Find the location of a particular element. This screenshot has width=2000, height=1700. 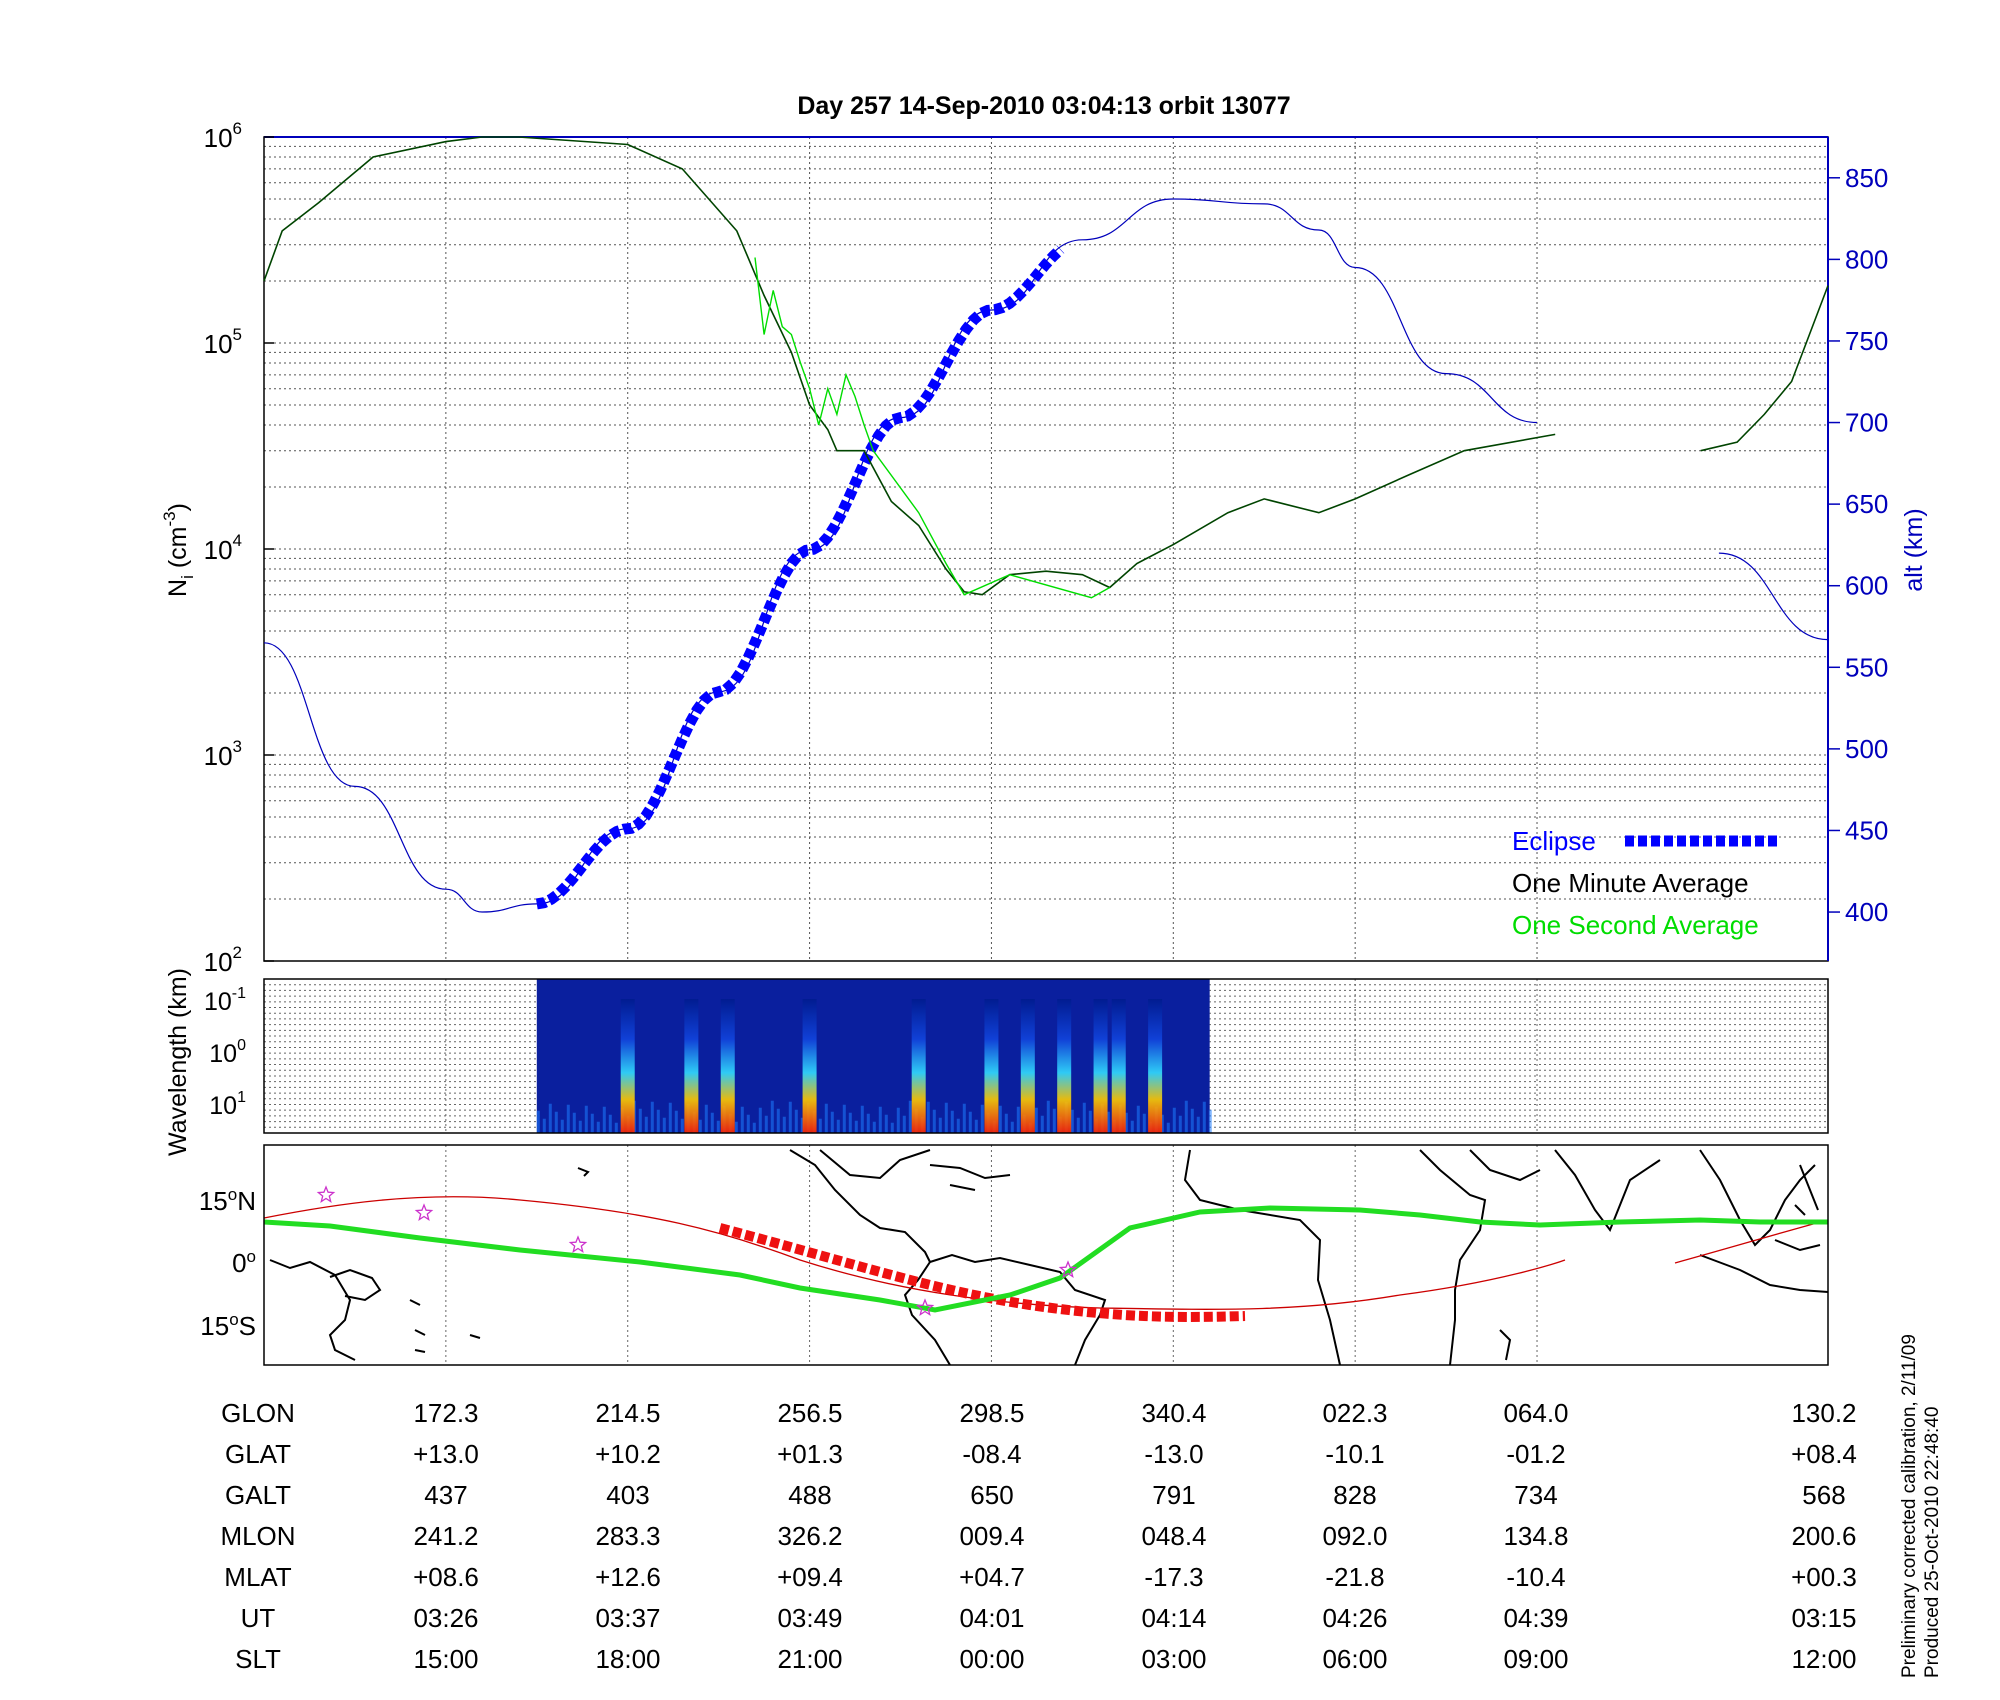

map-tracks is located at coordinates (1046, 1259).